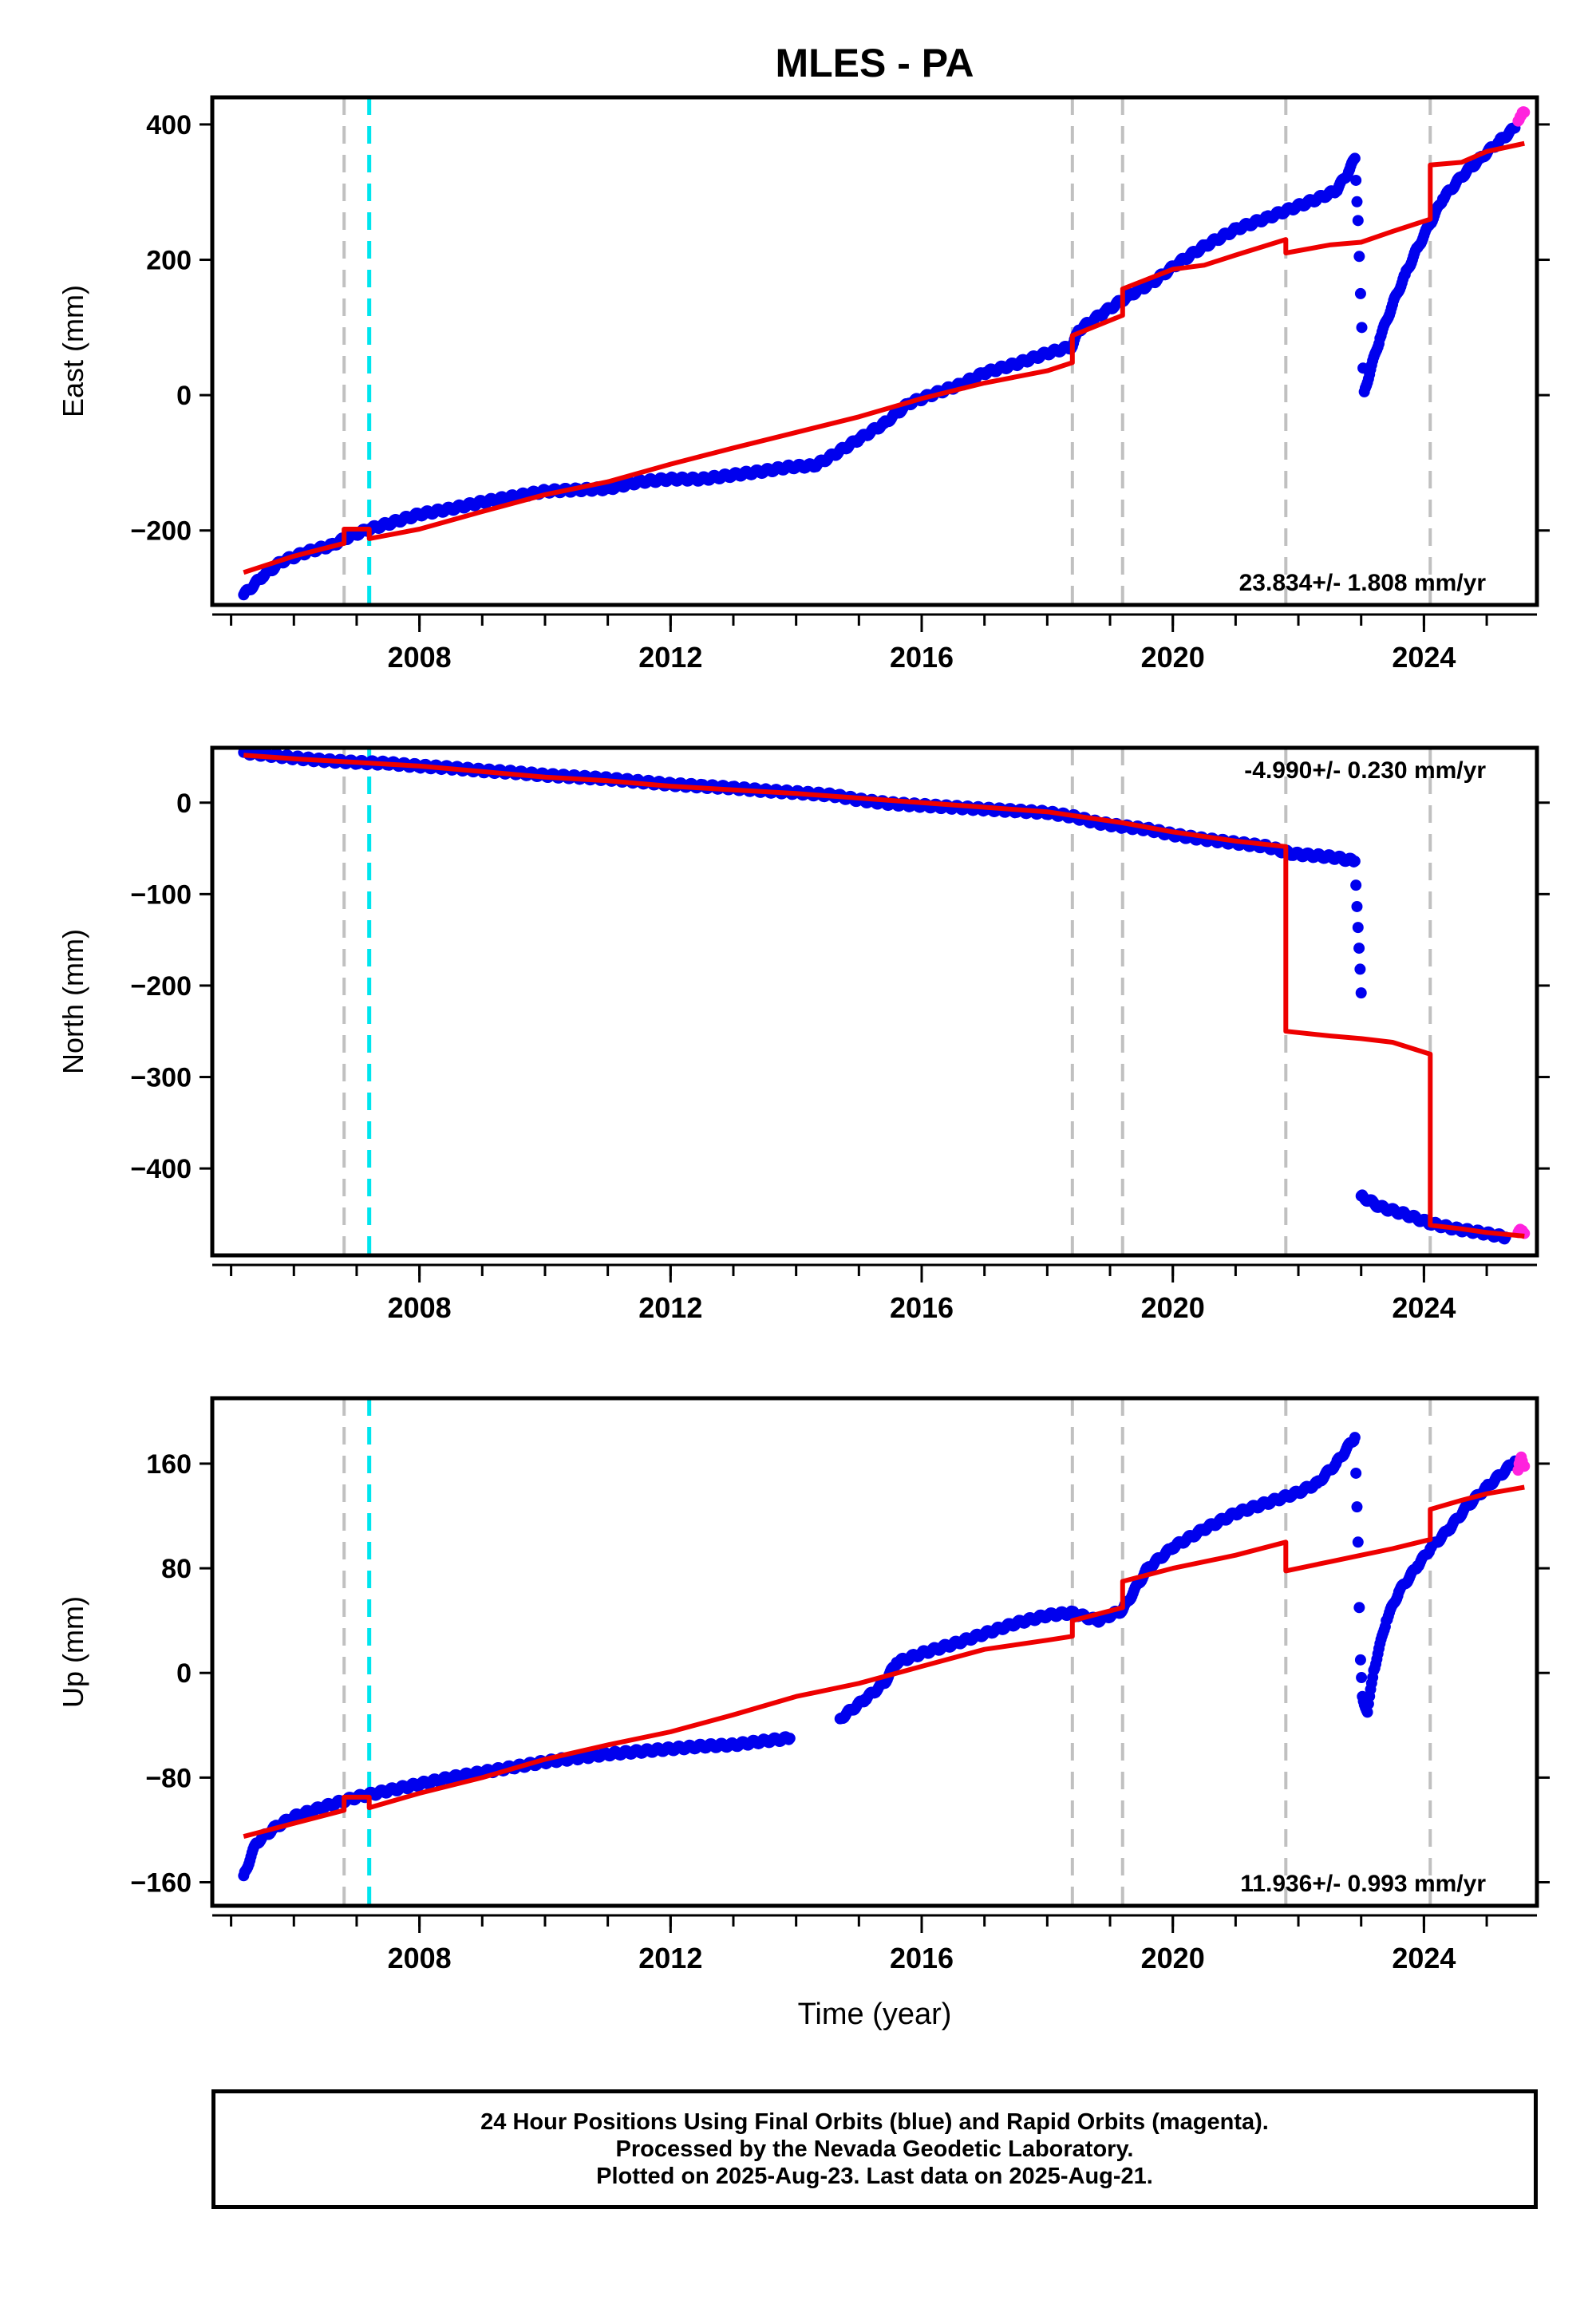 The width and height of the screenshot is (1596, 2316). Describe the element at coordinates (73, 351) in the screenshot. I see `y-axis-label: East (mm)` at that location.